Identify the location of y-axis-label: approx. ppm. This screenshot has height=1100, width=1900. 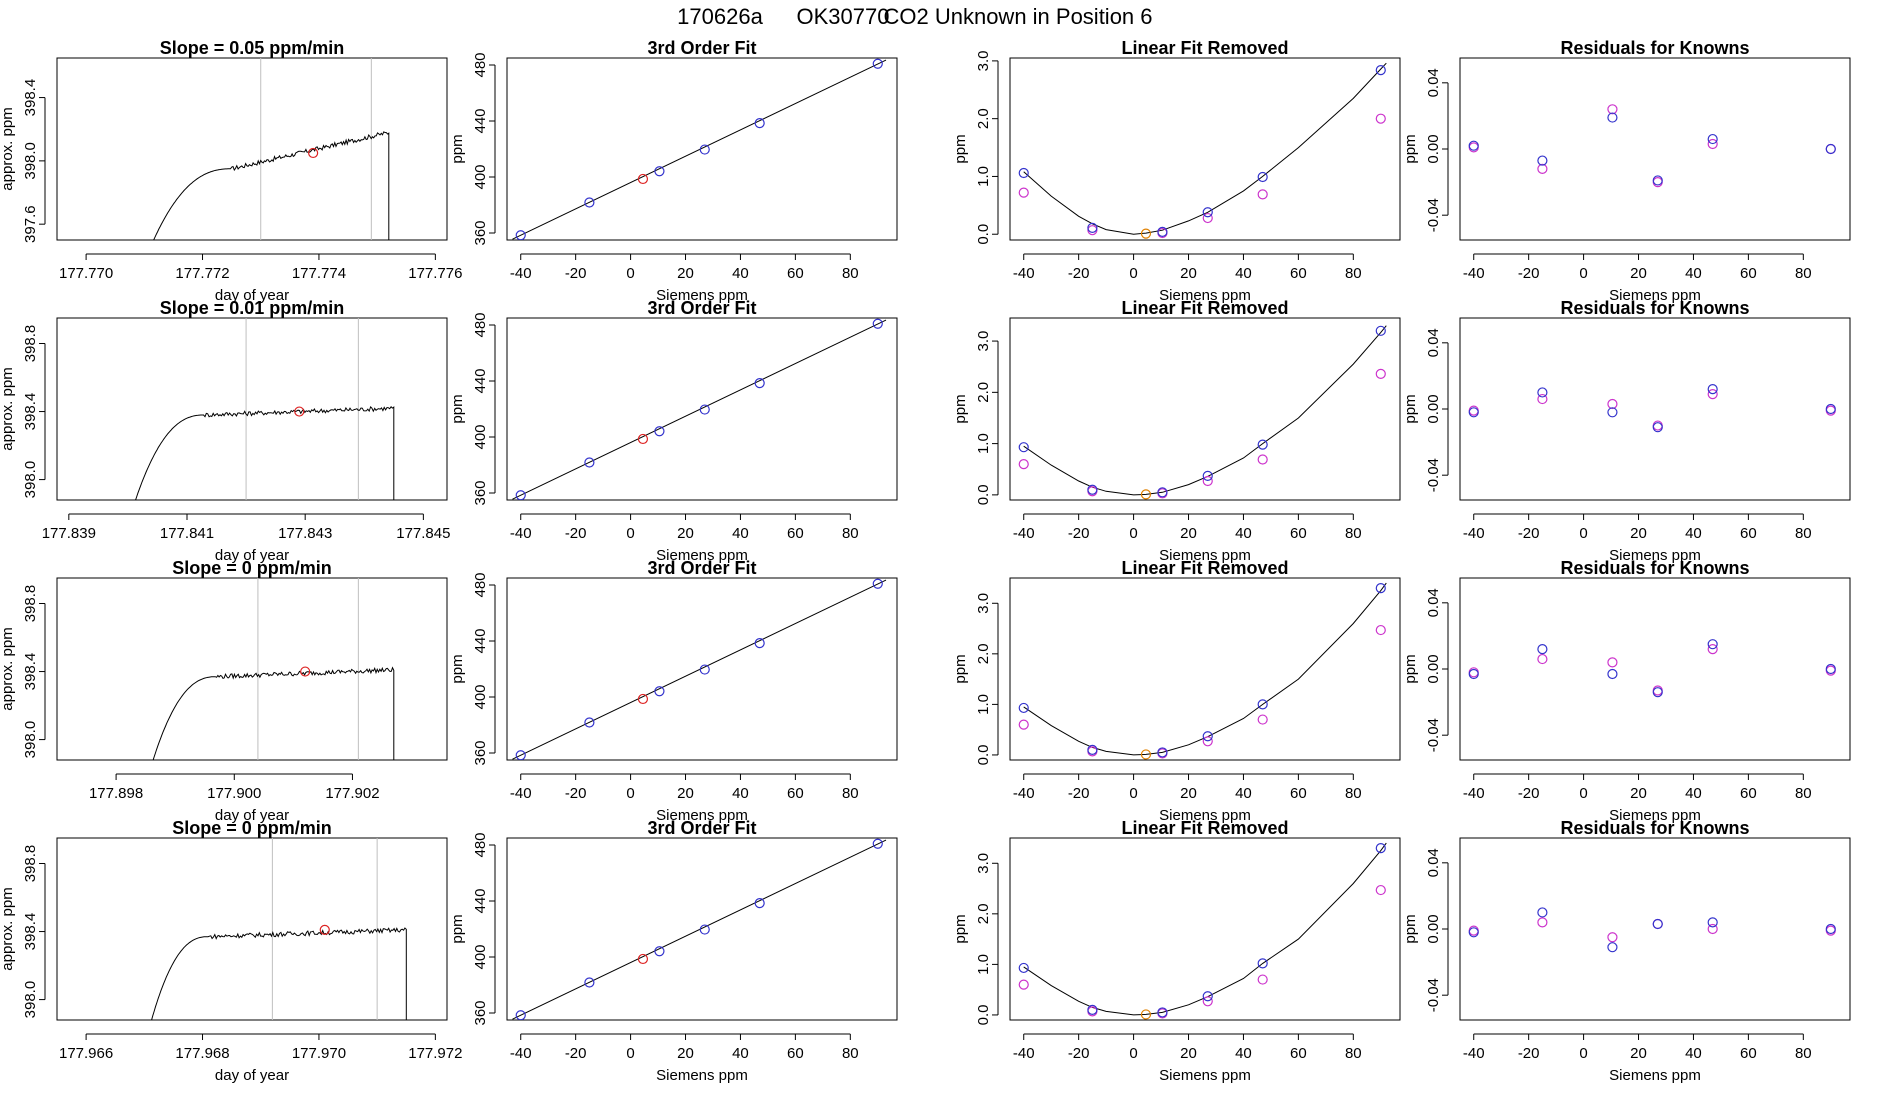
(8, 668).